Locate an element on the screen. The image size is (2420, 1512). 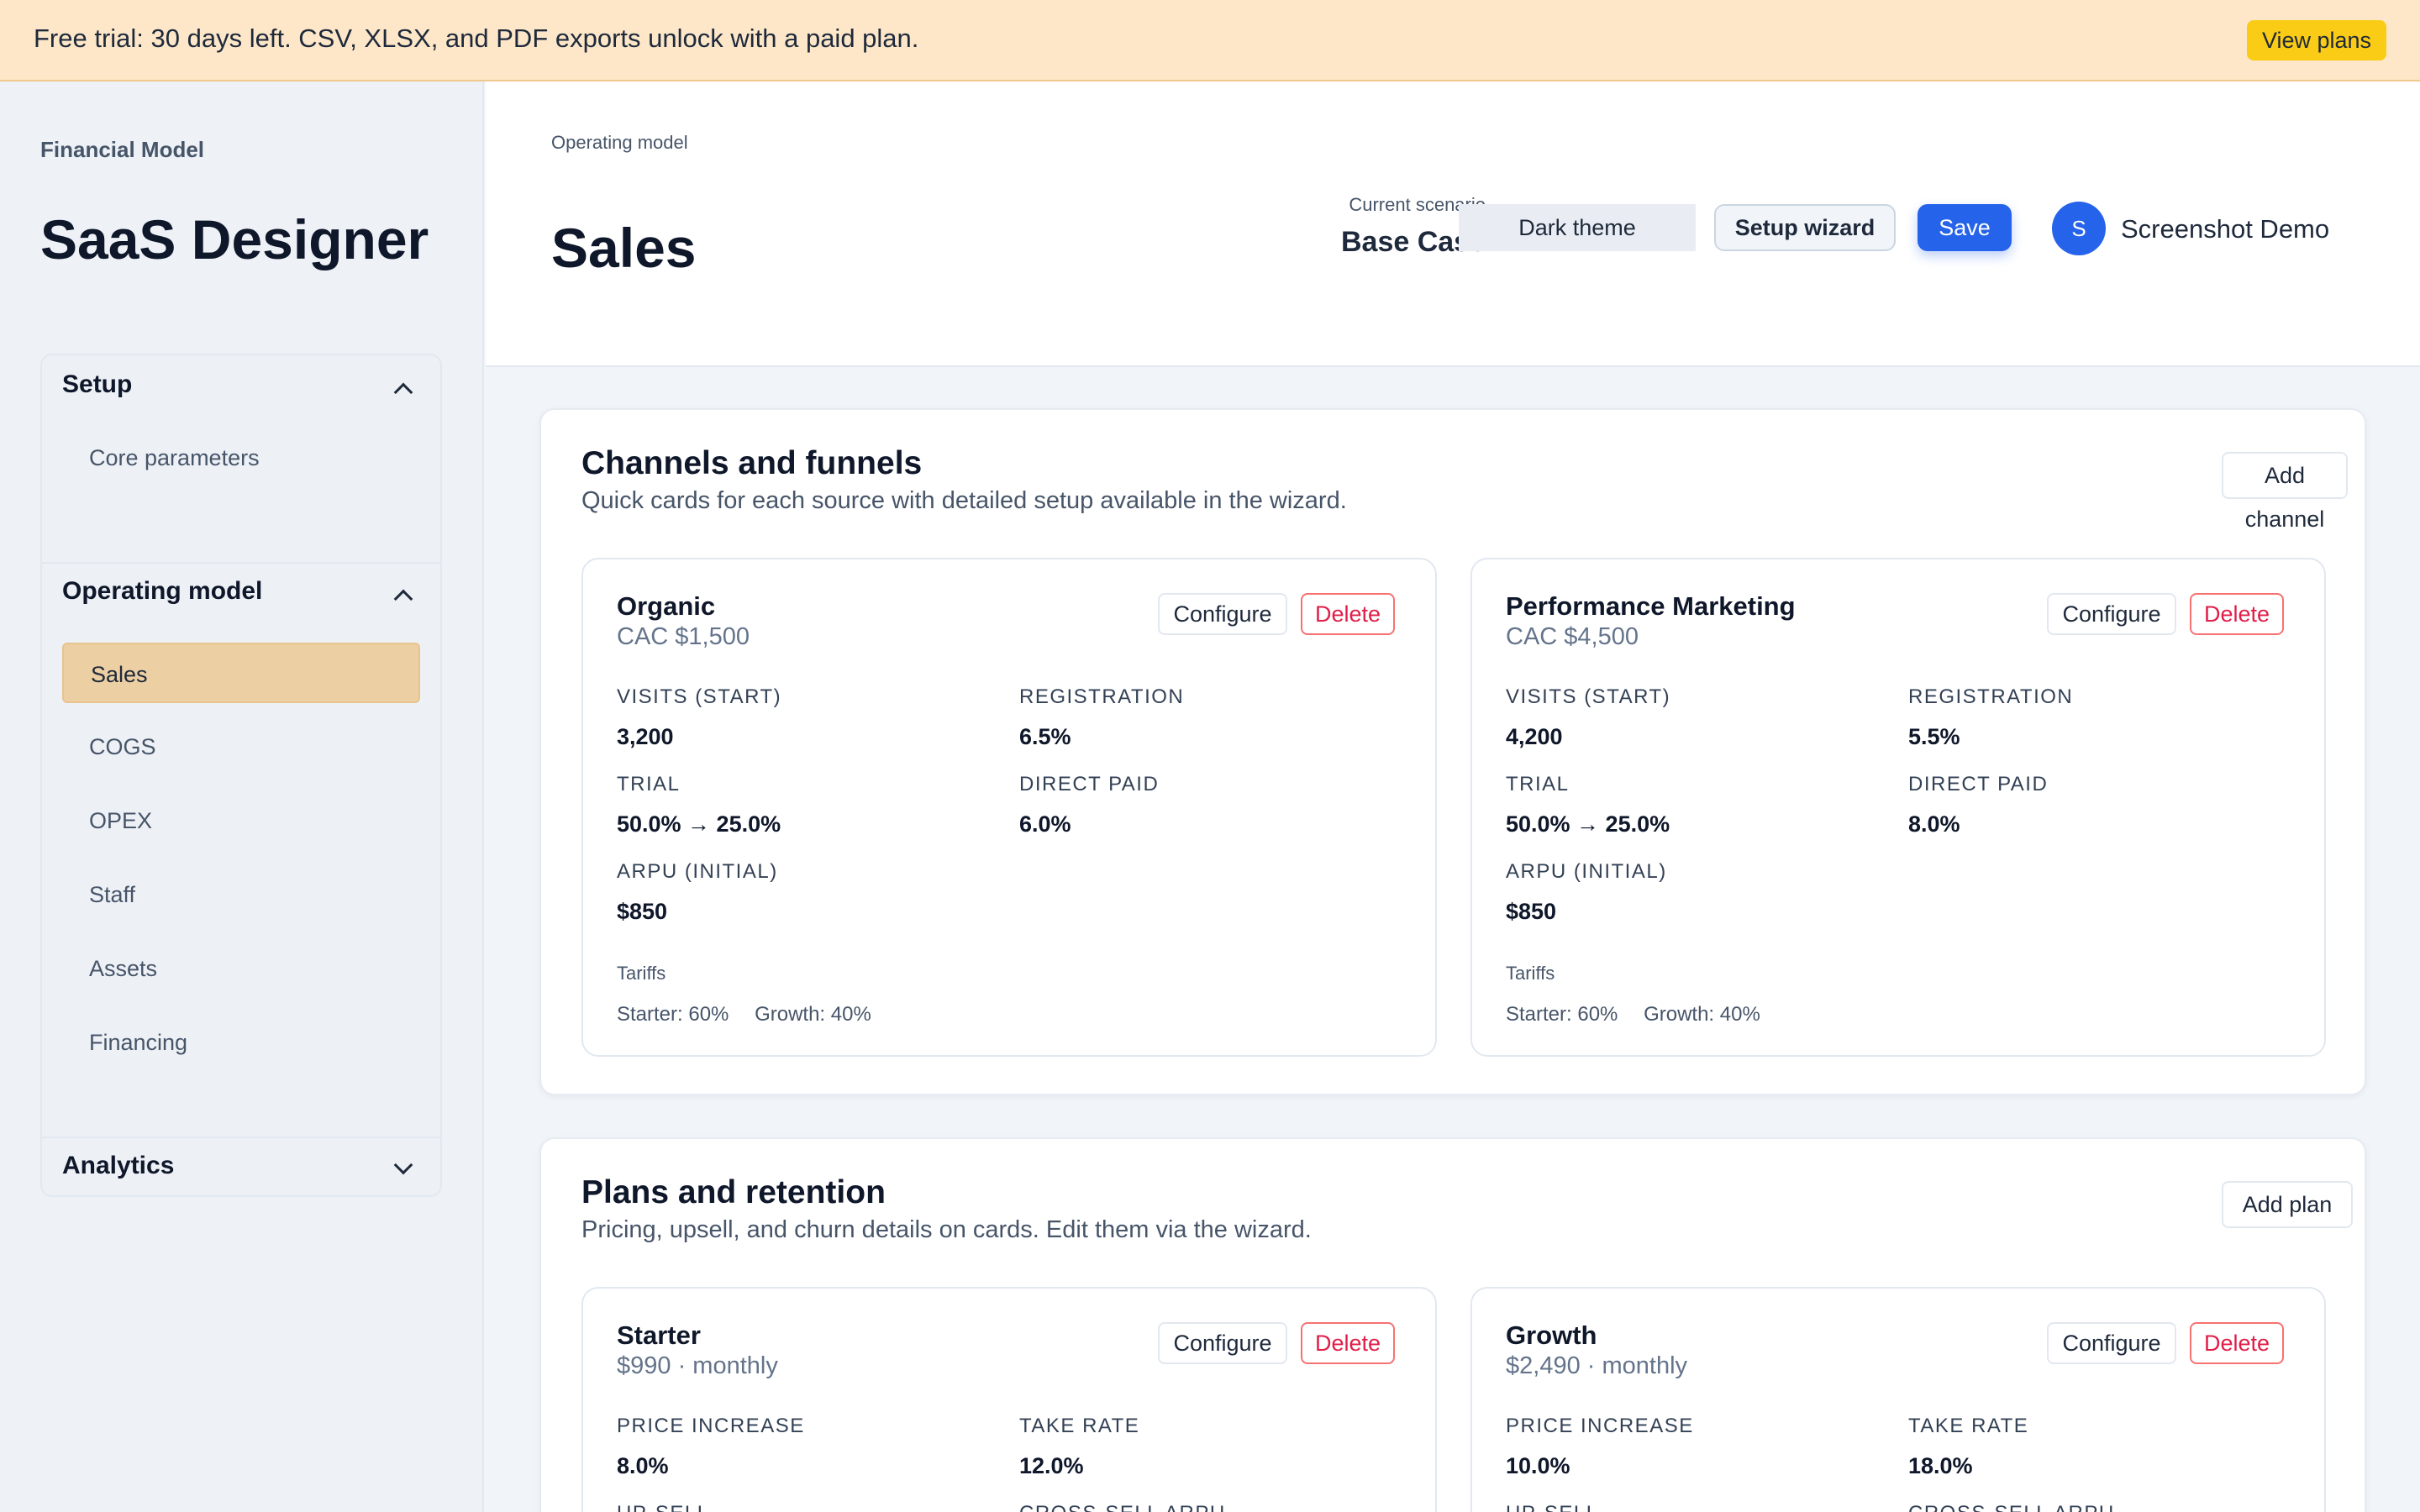
plan-price: $2,490 · monthly is located at coordinates (1597, 1365).